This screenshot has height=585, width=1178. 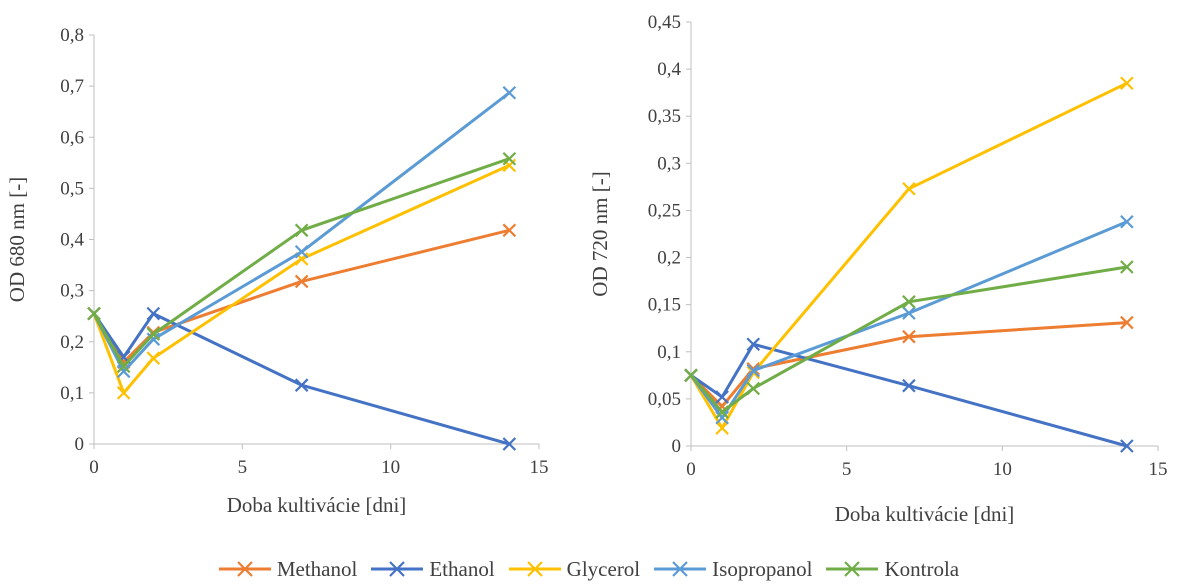 What do you see at coordinates (680, 569) in the screenshot?
I see `legend-swatch-isopropanol-icon` at bounding box center [680, 569].